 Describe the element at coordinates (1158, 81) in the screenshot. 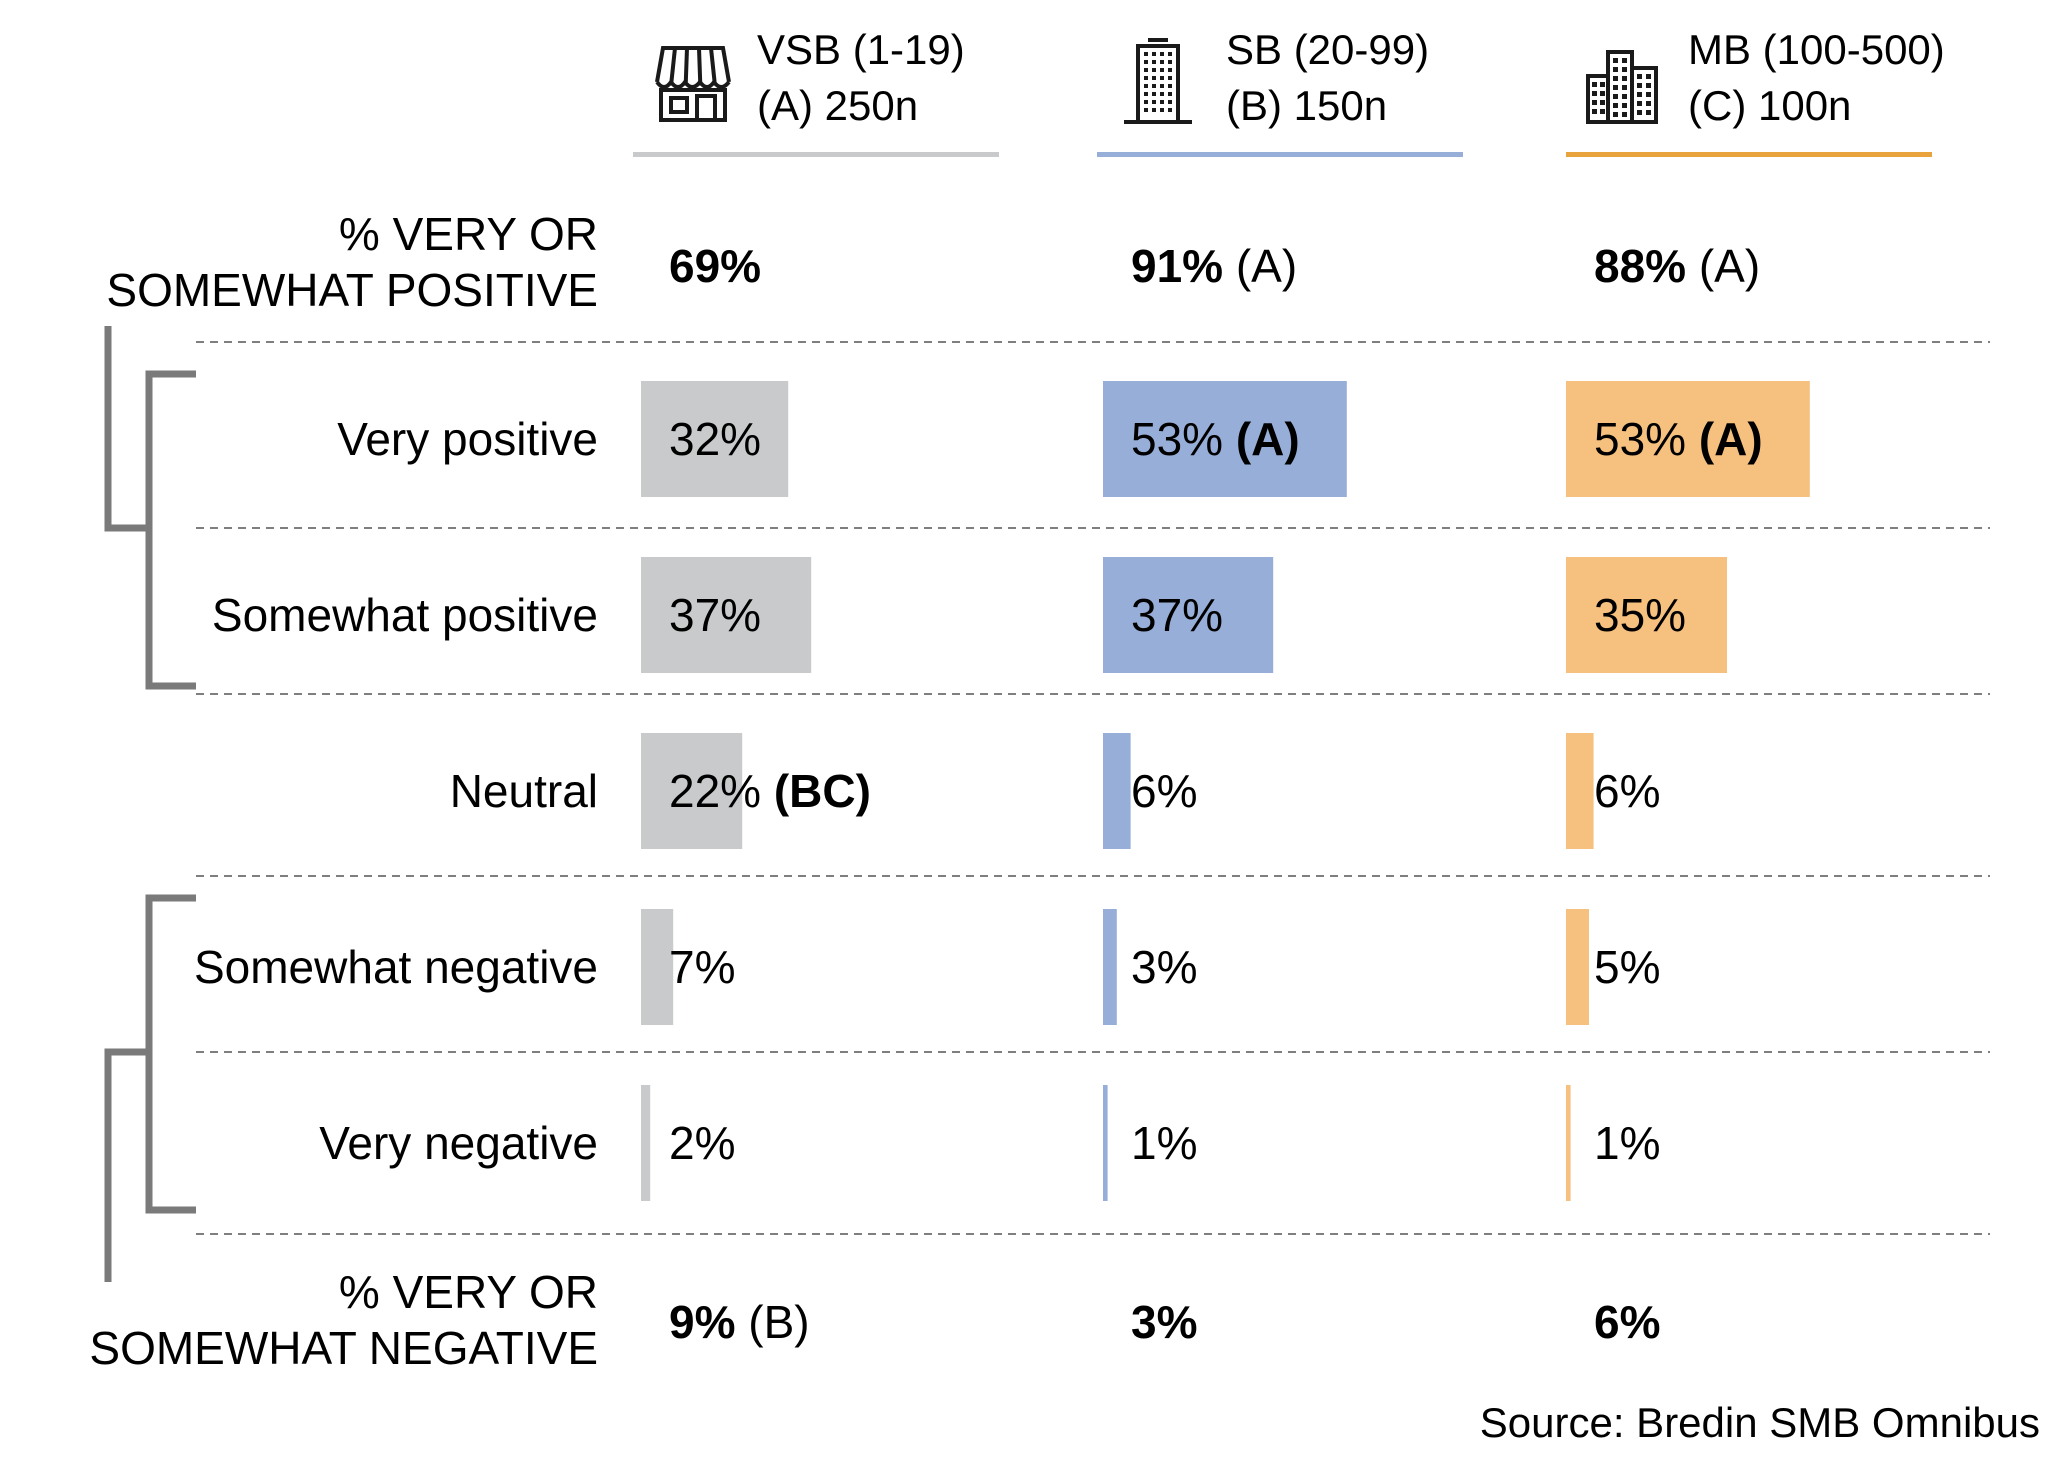

I see `office-building-icon` at that location.